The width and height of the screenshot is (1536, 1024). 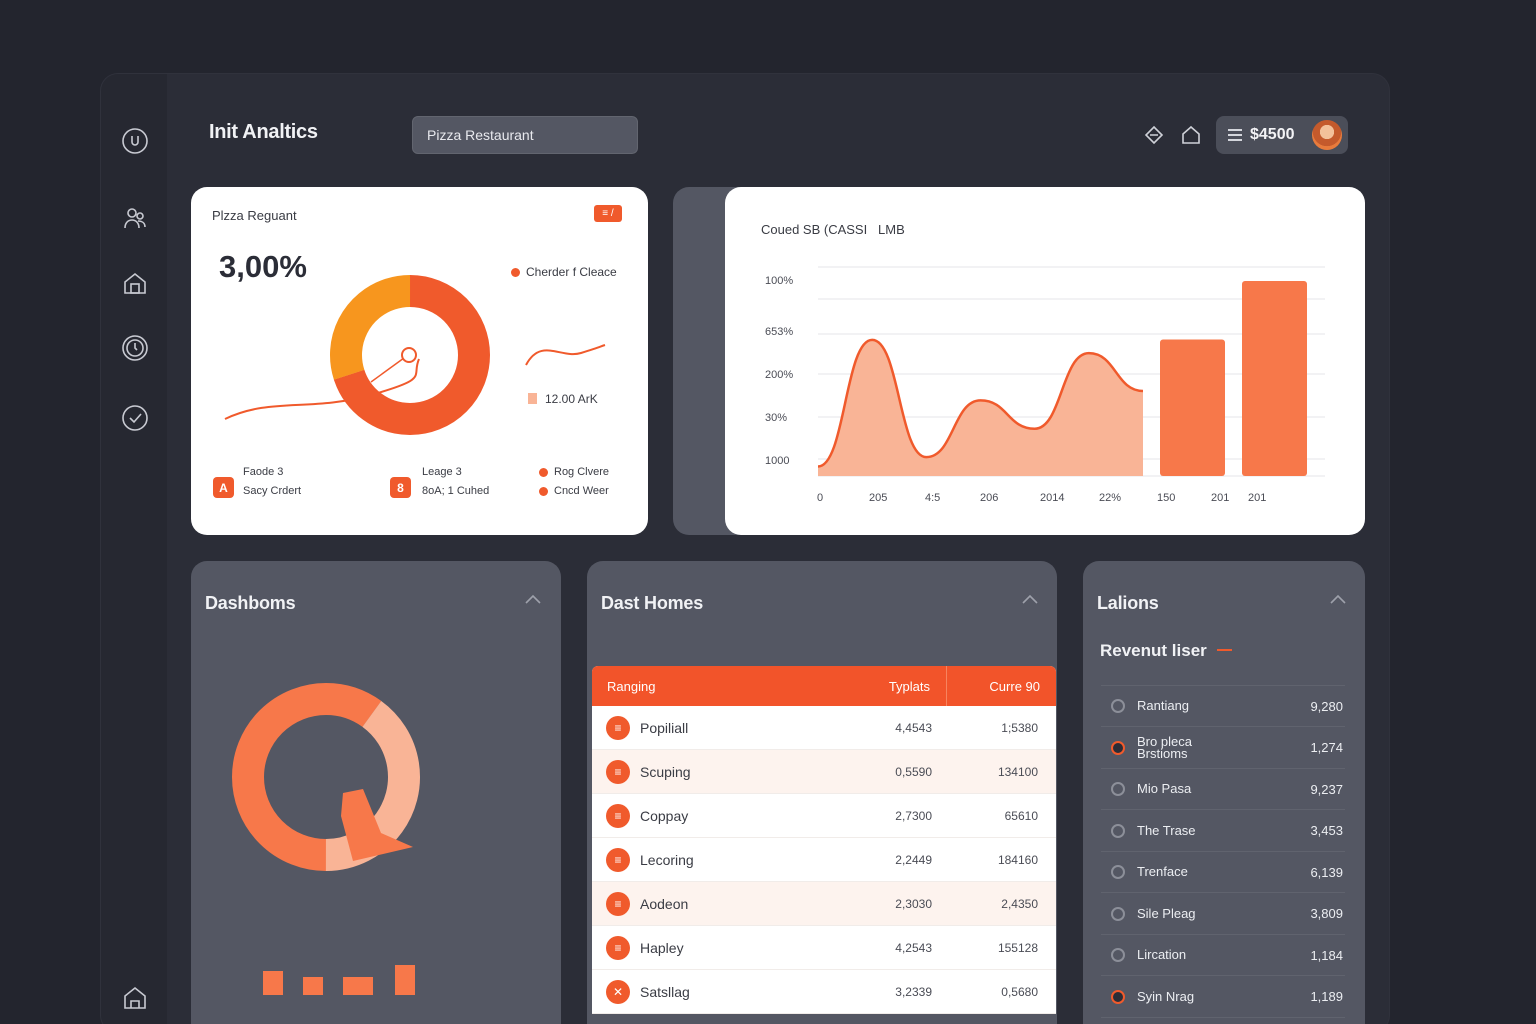 I want to click on footer-badge-a: A, so click(x=223, y=487).